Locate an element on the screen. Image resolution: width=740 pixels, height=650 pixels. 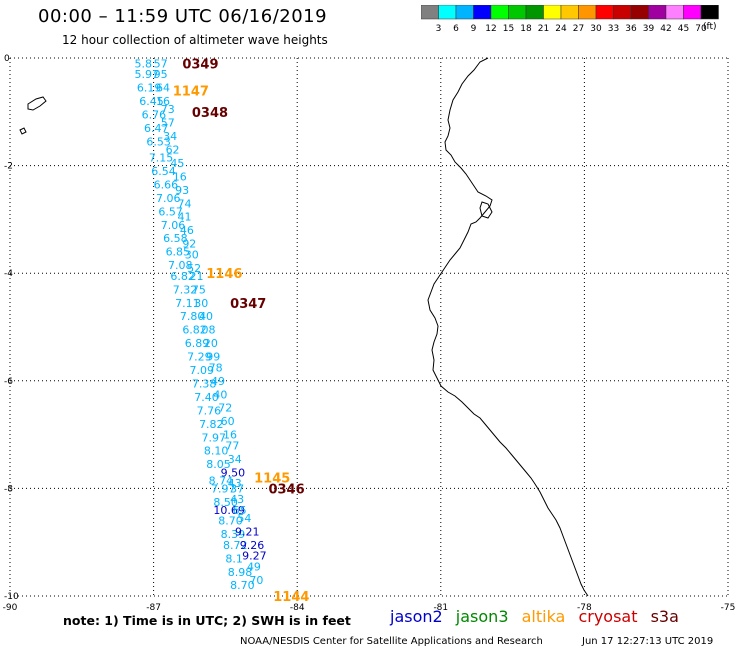
wave-height-label: 8.05 is located at coordinates (218, 464).